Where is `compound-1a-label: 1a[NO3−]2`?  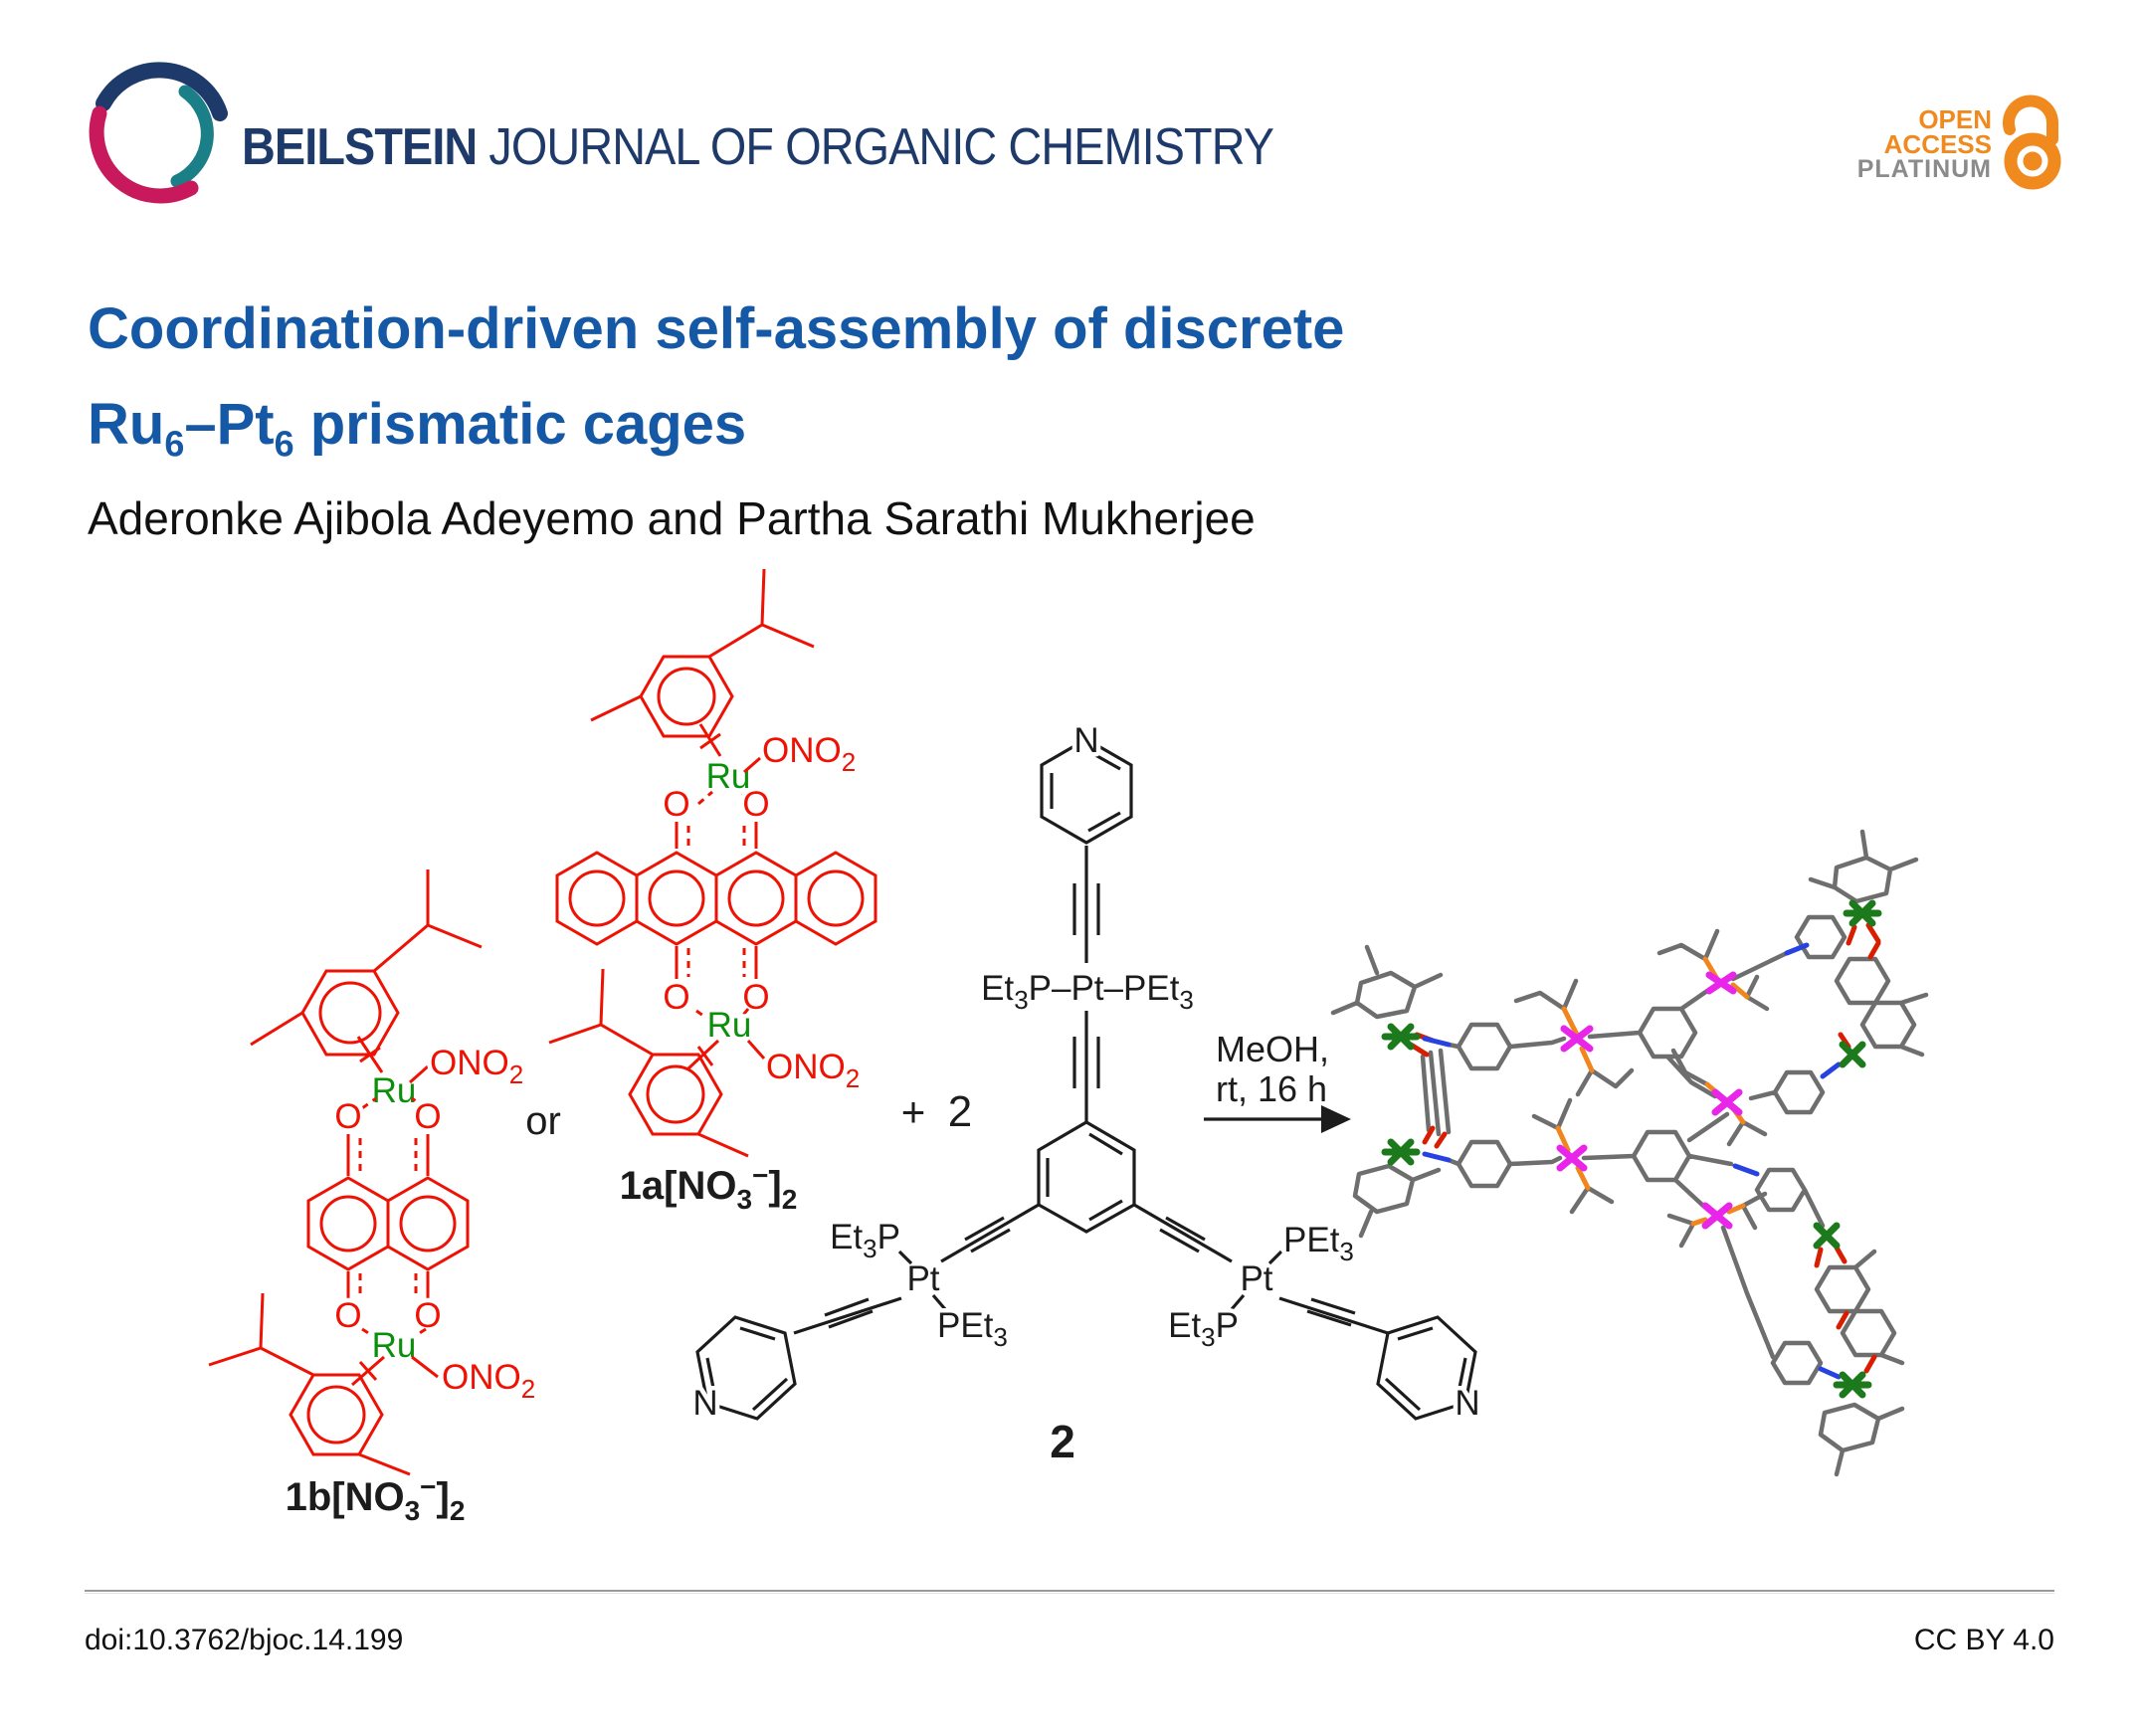
compound-1a-label: 1a[NO3−]2 is located at coordinates (709, 1187).